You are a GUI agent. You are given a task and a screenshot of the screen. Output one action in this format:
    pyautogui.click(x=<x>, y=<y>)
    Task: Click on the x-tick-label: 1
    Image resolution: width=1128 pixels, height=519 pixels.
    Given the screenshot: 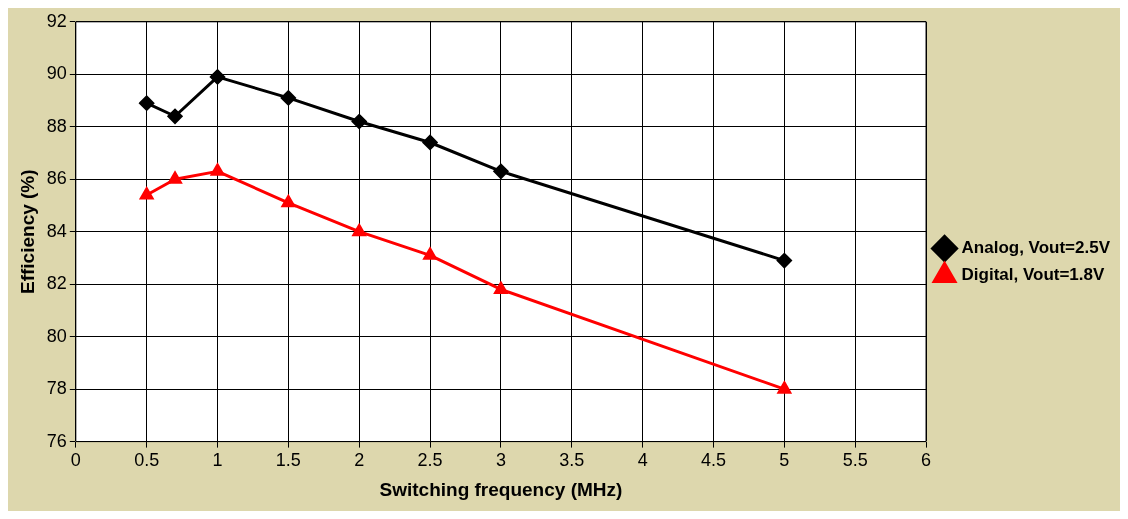 What is the action you would take?
    pyautogui.click(x=217, y=460)
    